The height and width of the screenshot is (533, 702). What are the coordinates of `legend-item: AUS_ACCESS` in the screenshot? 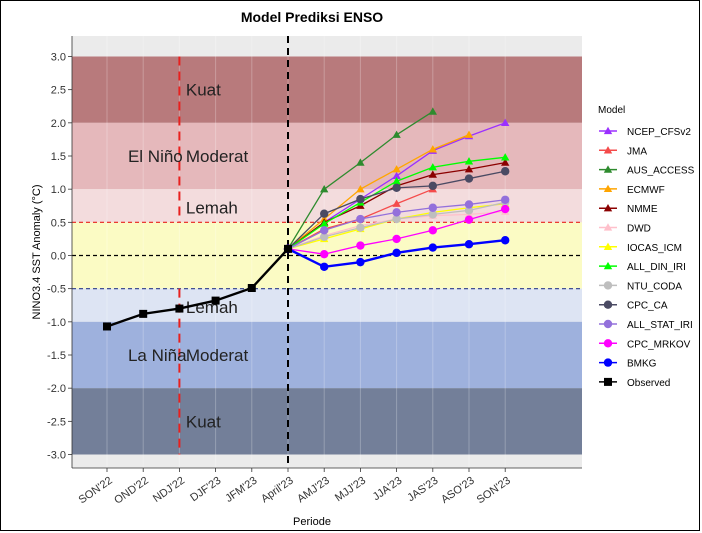 It's located at (647, 171).